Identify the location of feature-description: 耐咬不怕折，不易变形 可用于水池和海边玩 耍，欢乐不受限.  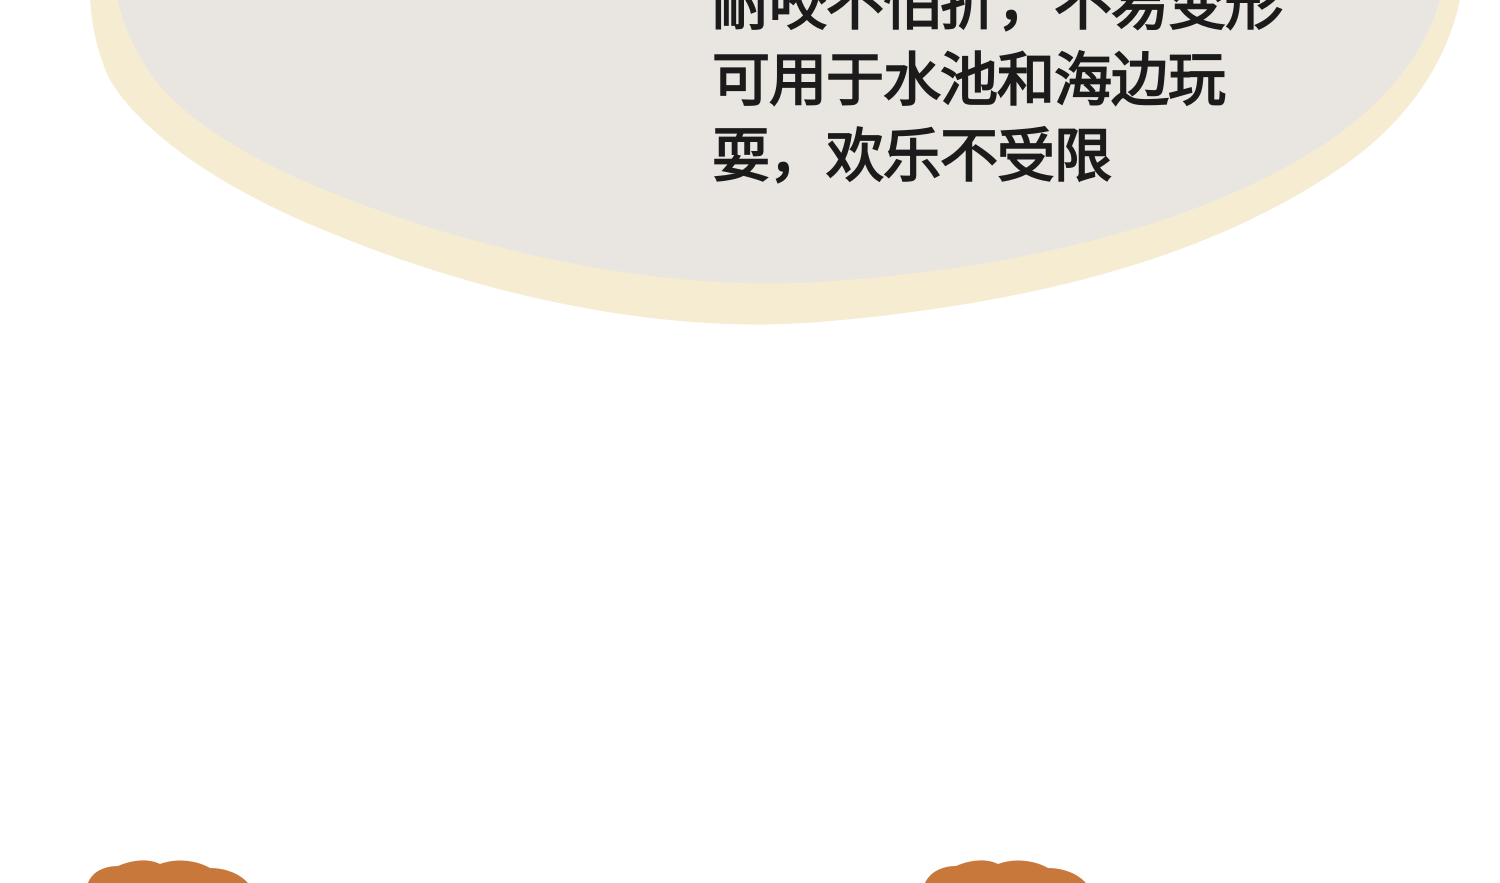
(1012, 97).